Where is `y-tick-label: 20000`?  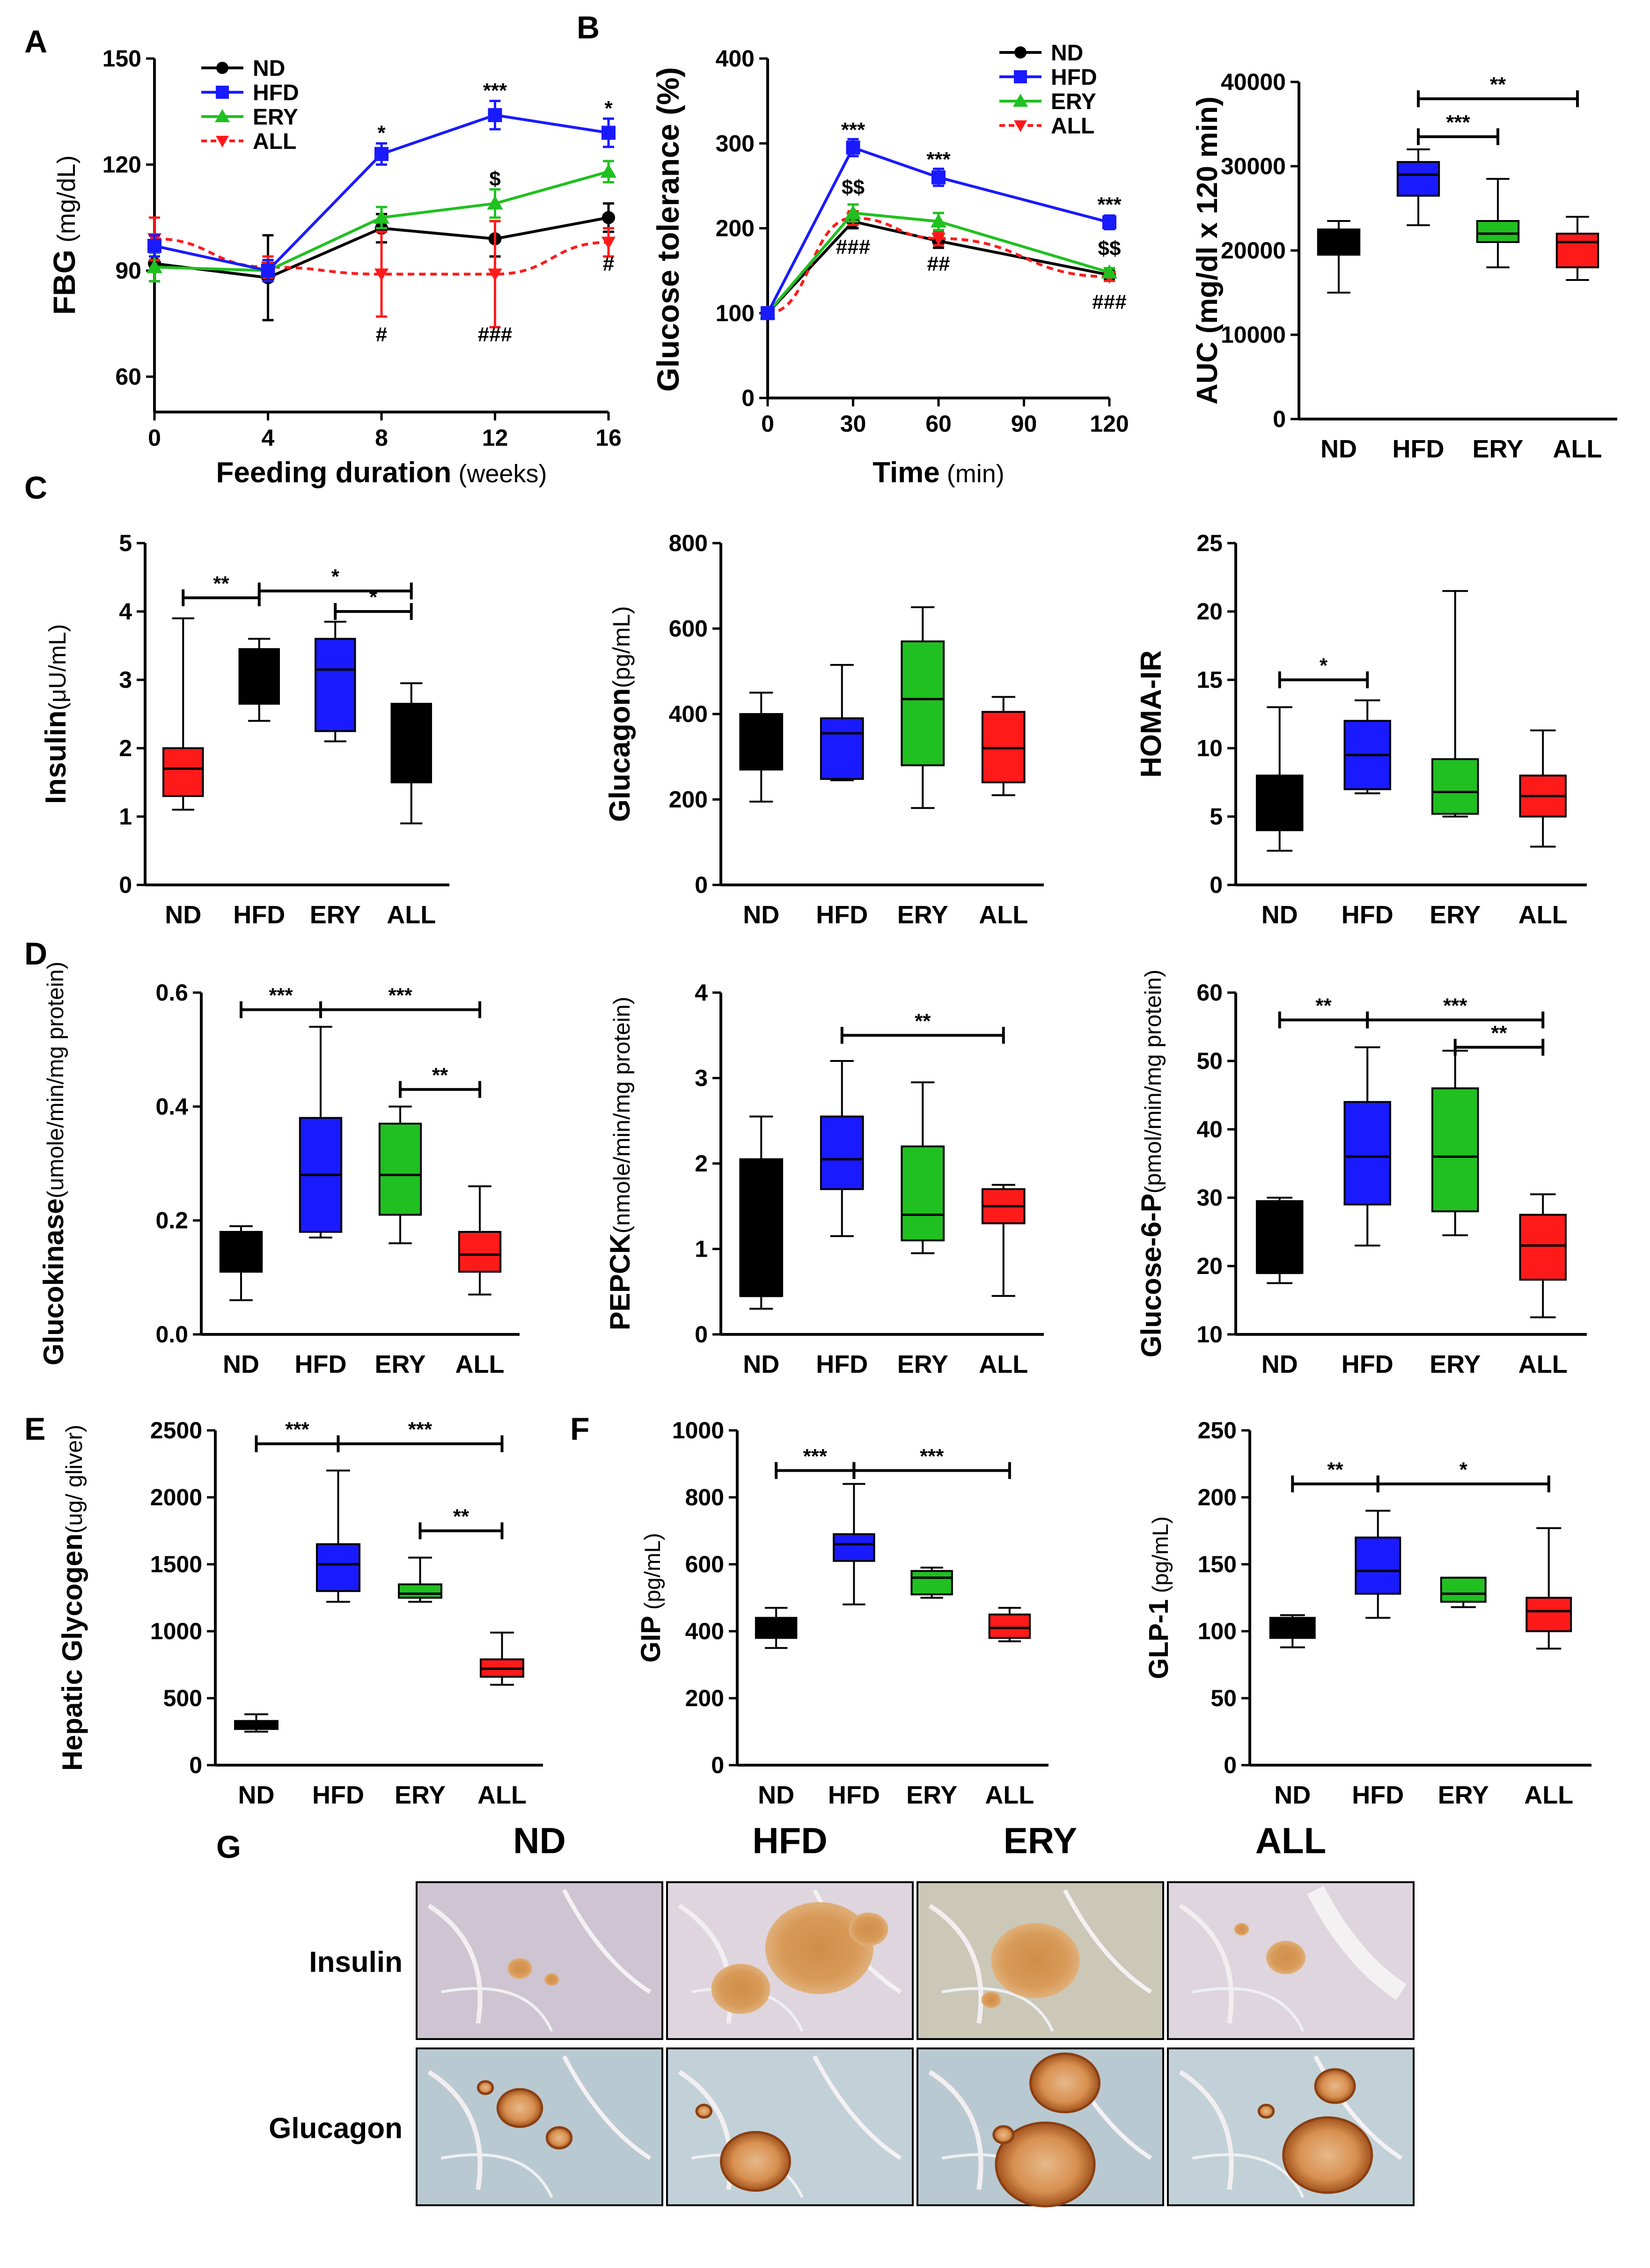
y-tick-label: 20000 is located at coordinates (1253, 251).